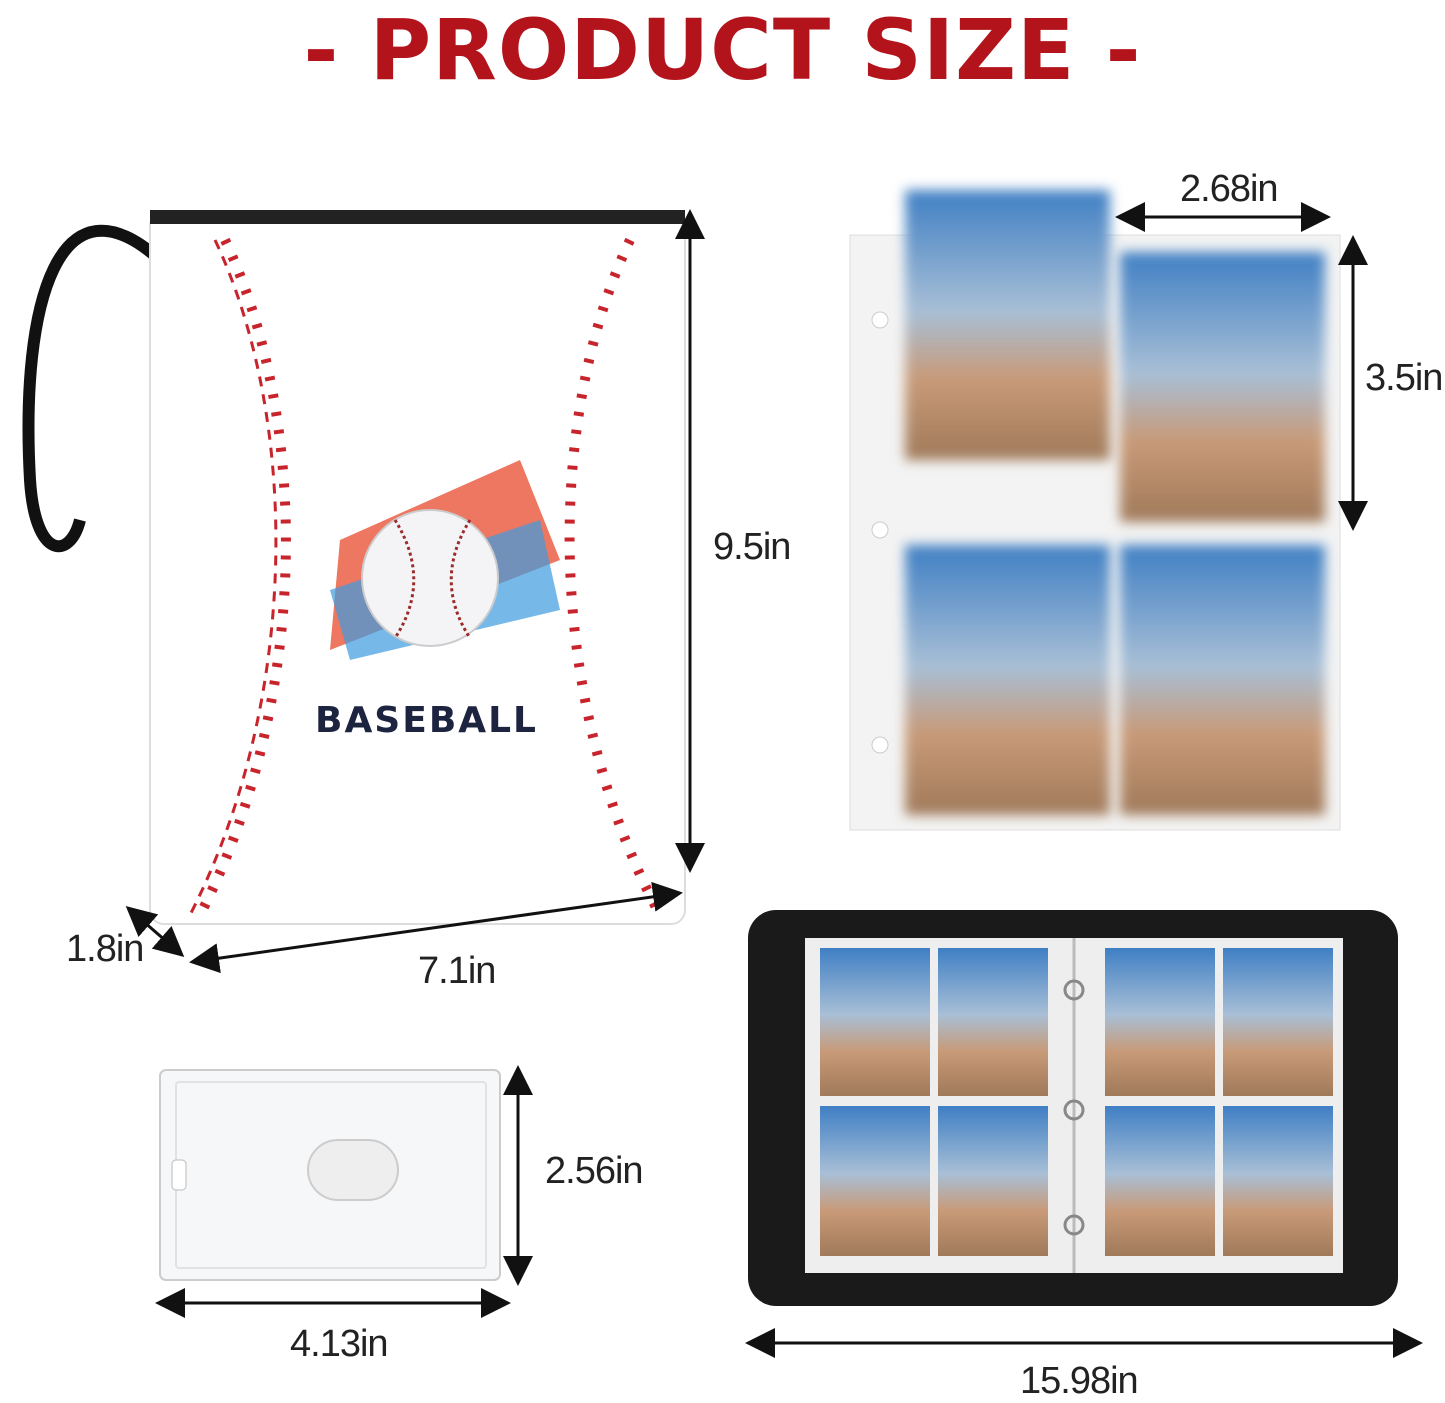 The height and width of the screenshot is (1403, 1445). Describe the element at coordinates (1404, 378) in the screenshot. I see `pocket-height-label: 3.5in` at that location.